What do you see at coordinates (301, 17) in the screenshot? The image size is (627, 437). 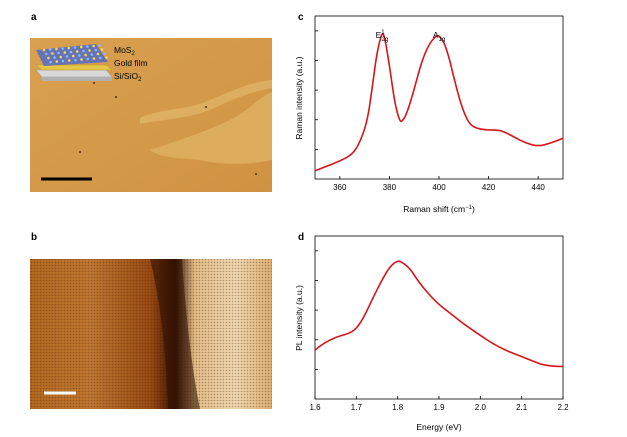 I see `panel-c-letter: c` at bounding box center [301, 17].